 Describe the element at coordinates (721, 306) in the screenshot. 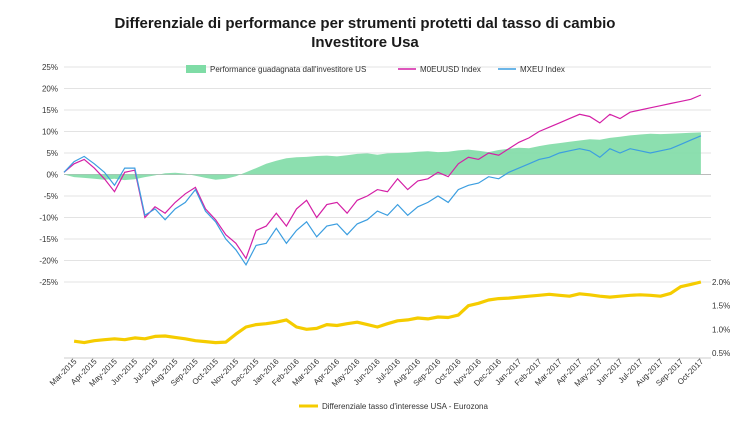

I see `y2-tick-label: 1.5%` at that location.